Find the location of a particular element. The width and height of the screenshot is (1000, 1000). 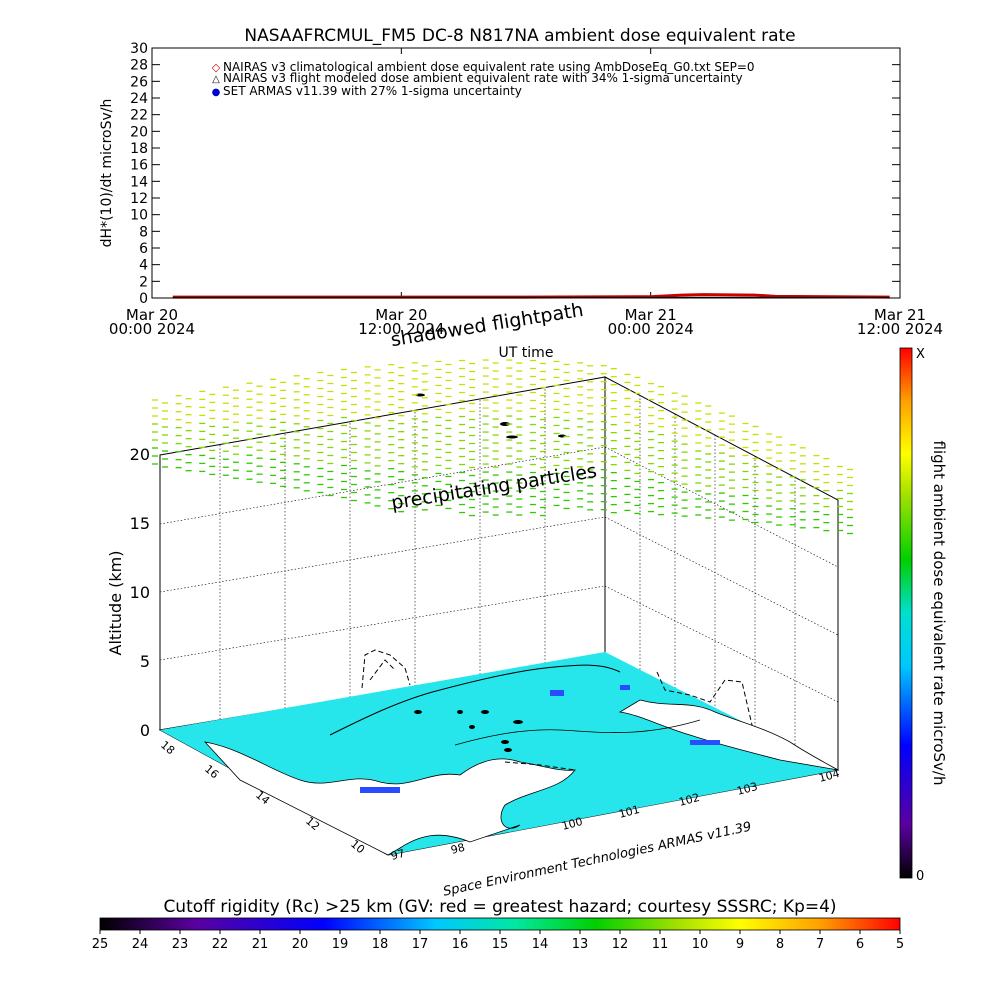

top-y-tick-label: 20 is located at coordinates (139, 132).